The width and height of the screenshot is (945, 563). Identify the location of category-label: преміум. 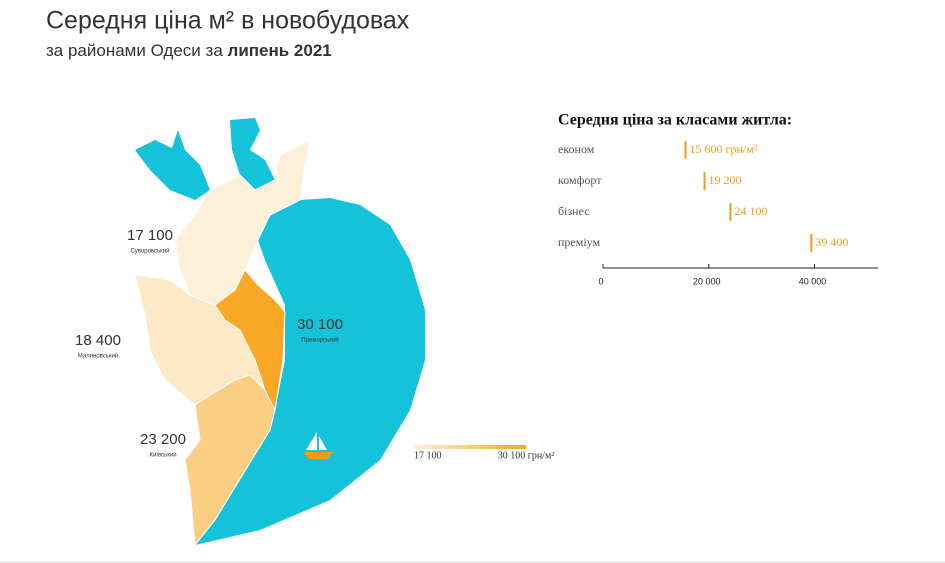
(579, 242).